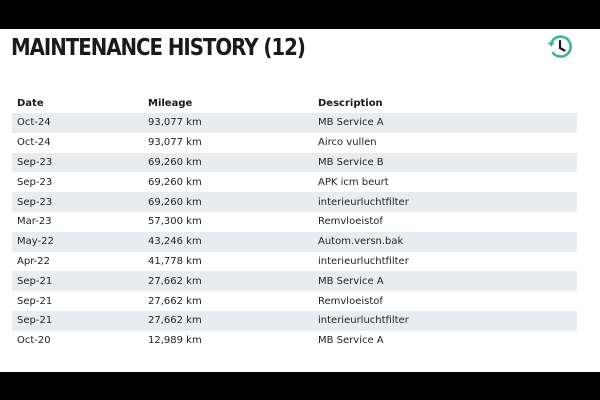 This screenshot has height=400, width=600. What do you see at coordinates (294, 123) in the screenshot?
I see `table-row: Oct-24 93,077 km MB Service A` at bounding box center [294, 123].